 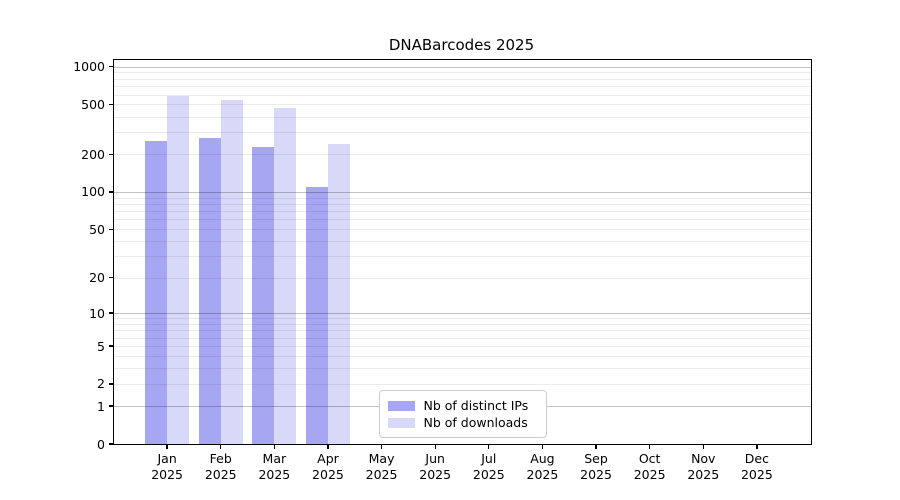 What do you see at coordinates (220, 466) in the screenshot?
I see `x-tick-label-feb: Feb 2025` at bounding box center [220, 466].